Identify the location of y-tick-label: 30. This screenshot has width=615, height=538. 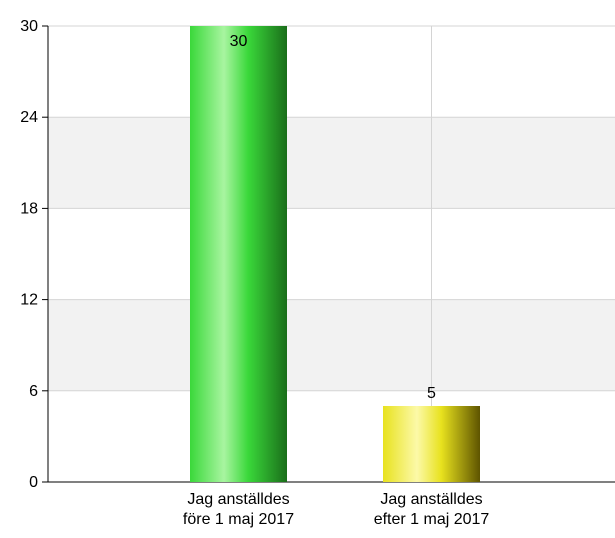
(29, 26).